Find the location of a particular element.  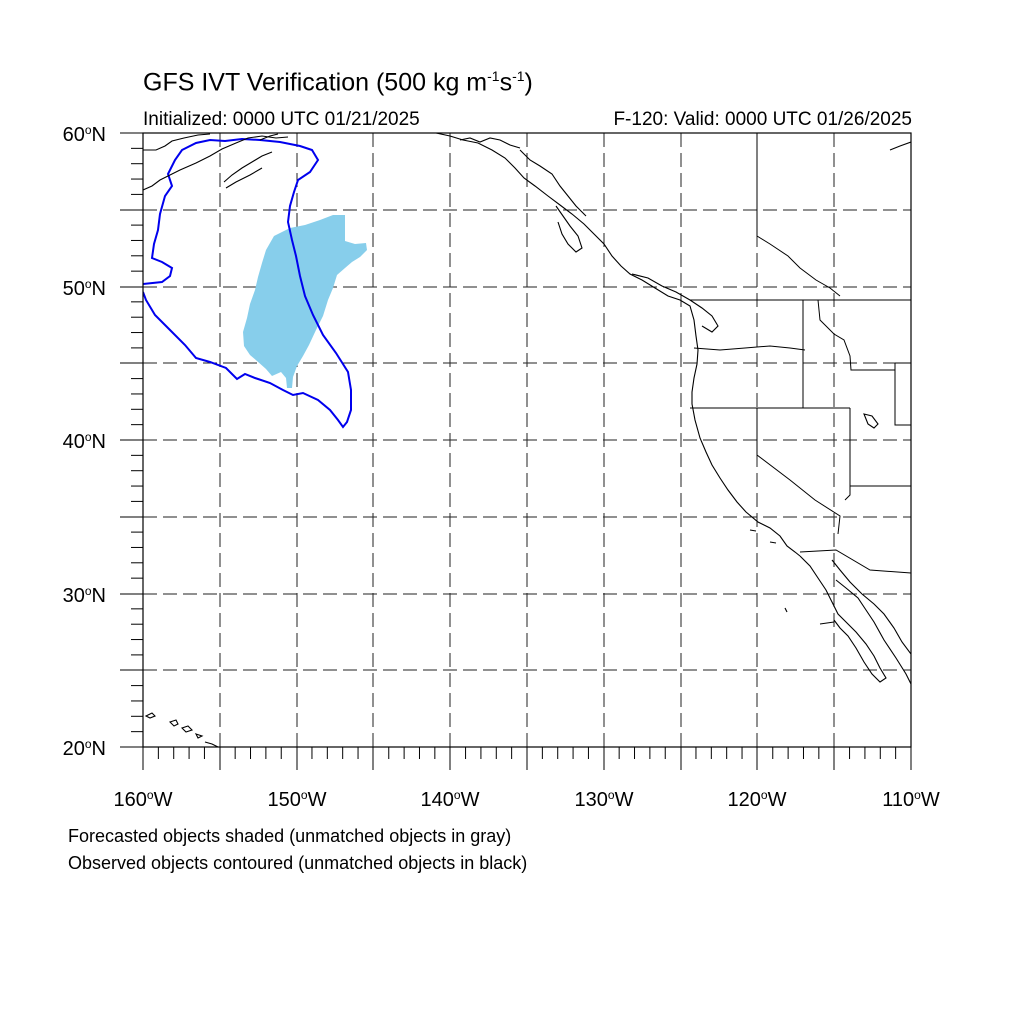

observed-ivt-contour is located at coordinates (247, 283).